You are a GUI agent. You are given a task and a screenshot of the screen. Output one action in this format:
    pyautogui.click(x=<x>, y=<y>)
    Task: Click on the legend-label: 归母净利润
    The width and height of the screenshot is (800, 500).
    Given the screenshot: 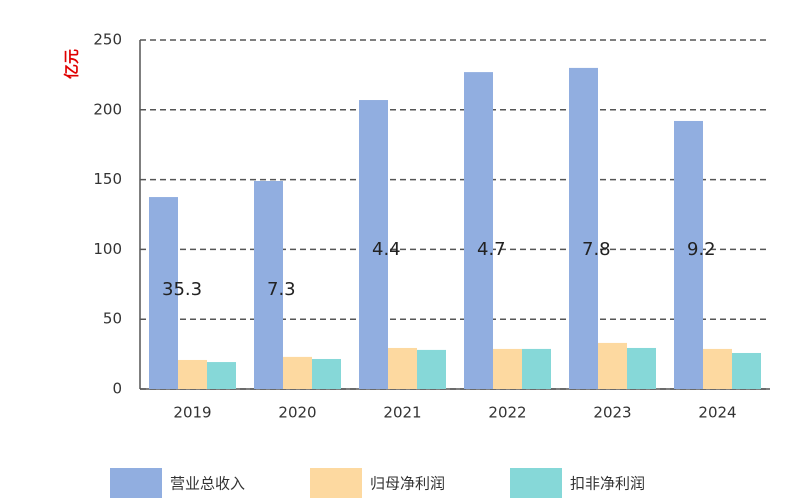 What is the action you would take?
    pyautogui.click(x=407, y=484)
    